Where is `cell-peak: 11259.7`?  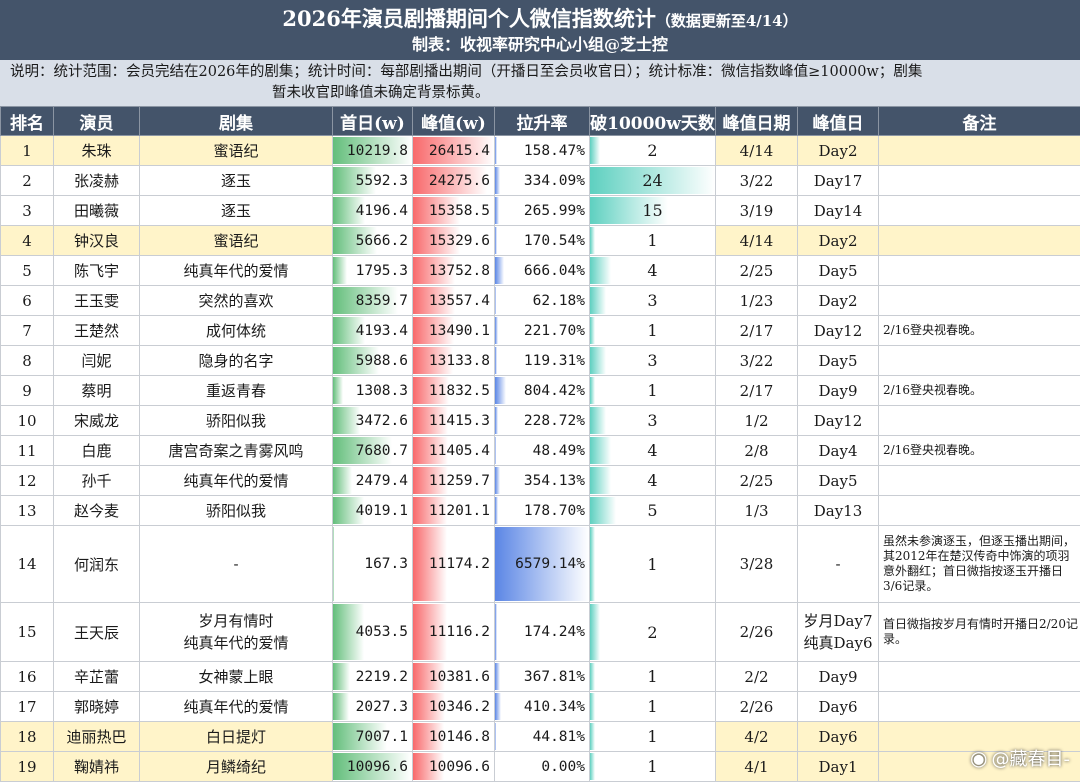
cell-peak: 11259.7 is located at coordinates (454, 481).